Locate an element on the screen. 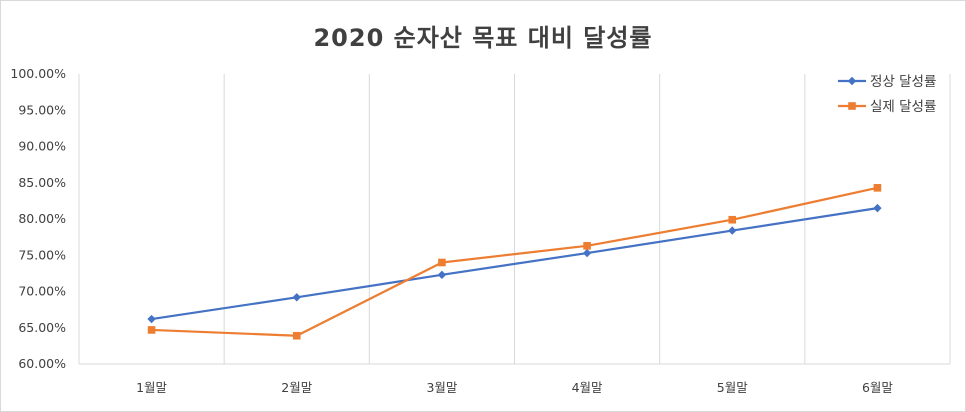 This screenshot has width=966, height=412. y-tick-label: 85.00% is located at coordinates (42, 182).